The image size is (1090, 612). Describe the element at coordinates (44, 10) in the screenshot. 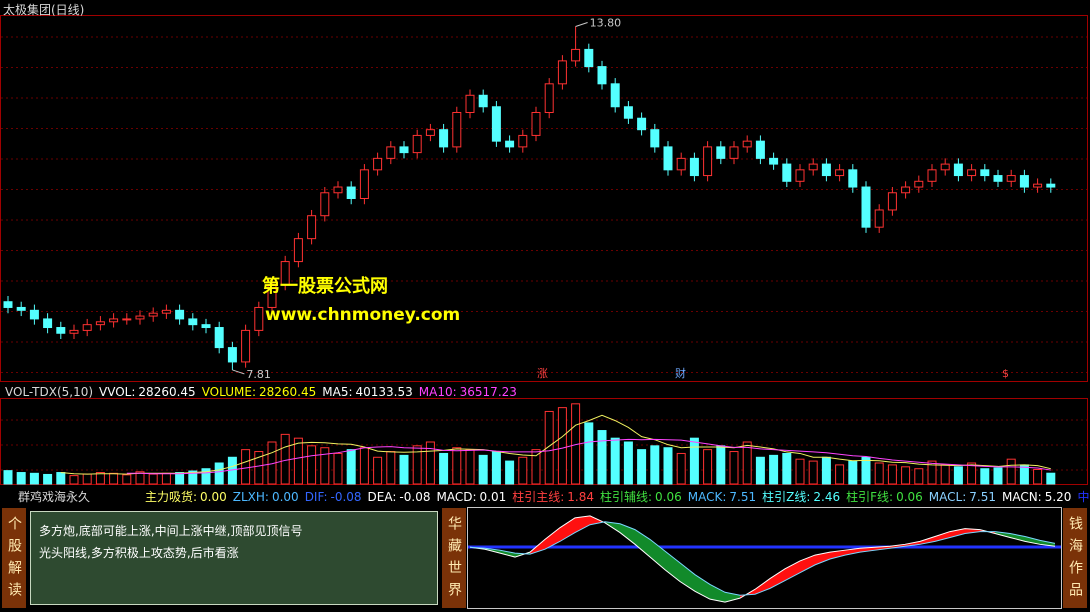

I see `stock-title: 太极集团(日线)` at that location.